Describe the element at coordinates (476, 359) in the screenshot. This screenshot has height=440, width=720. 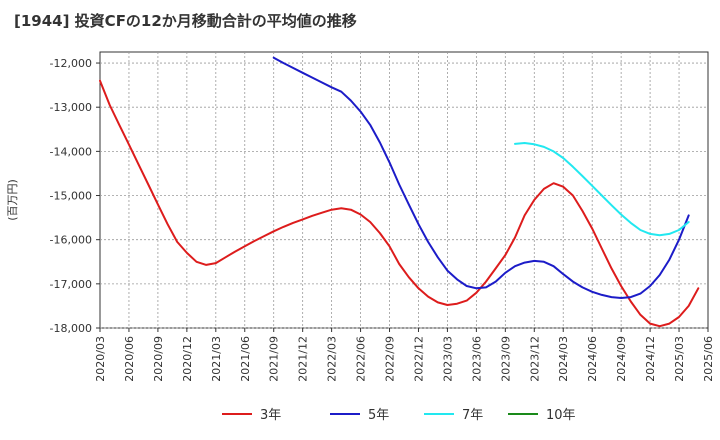
I see `x-tick-label: 2023/06` at that location.